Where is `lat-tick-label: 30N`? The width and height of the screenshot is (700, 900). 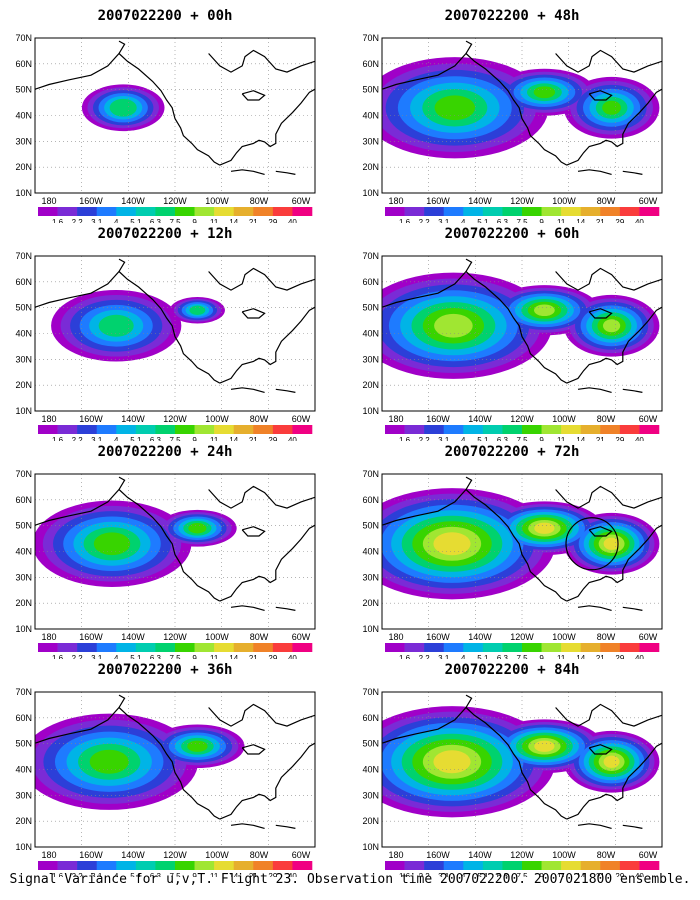 lat-tick-label: 30N is located at coordinates (23, 141).